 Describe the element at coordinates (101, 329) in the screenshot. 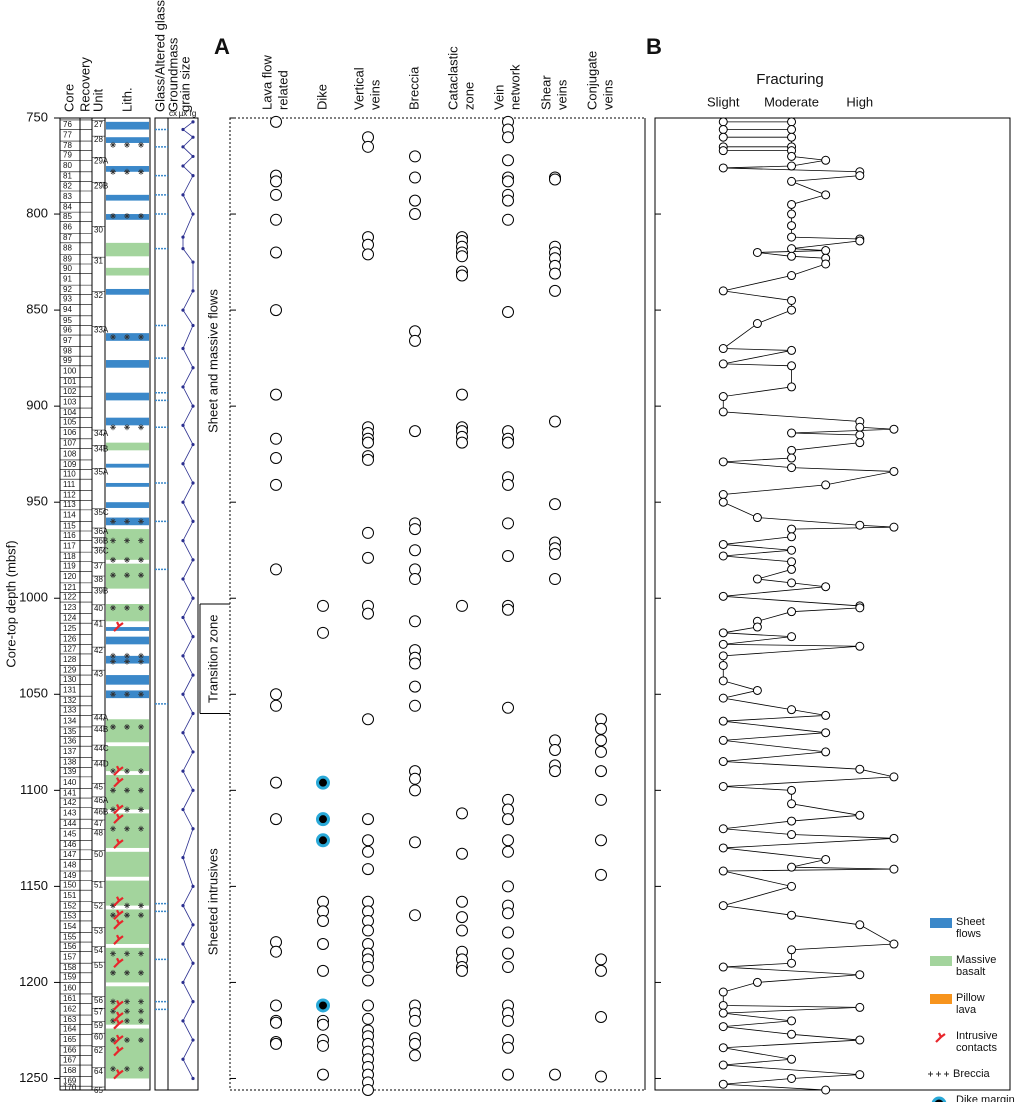

I see `unit-label: 33A` at that location.